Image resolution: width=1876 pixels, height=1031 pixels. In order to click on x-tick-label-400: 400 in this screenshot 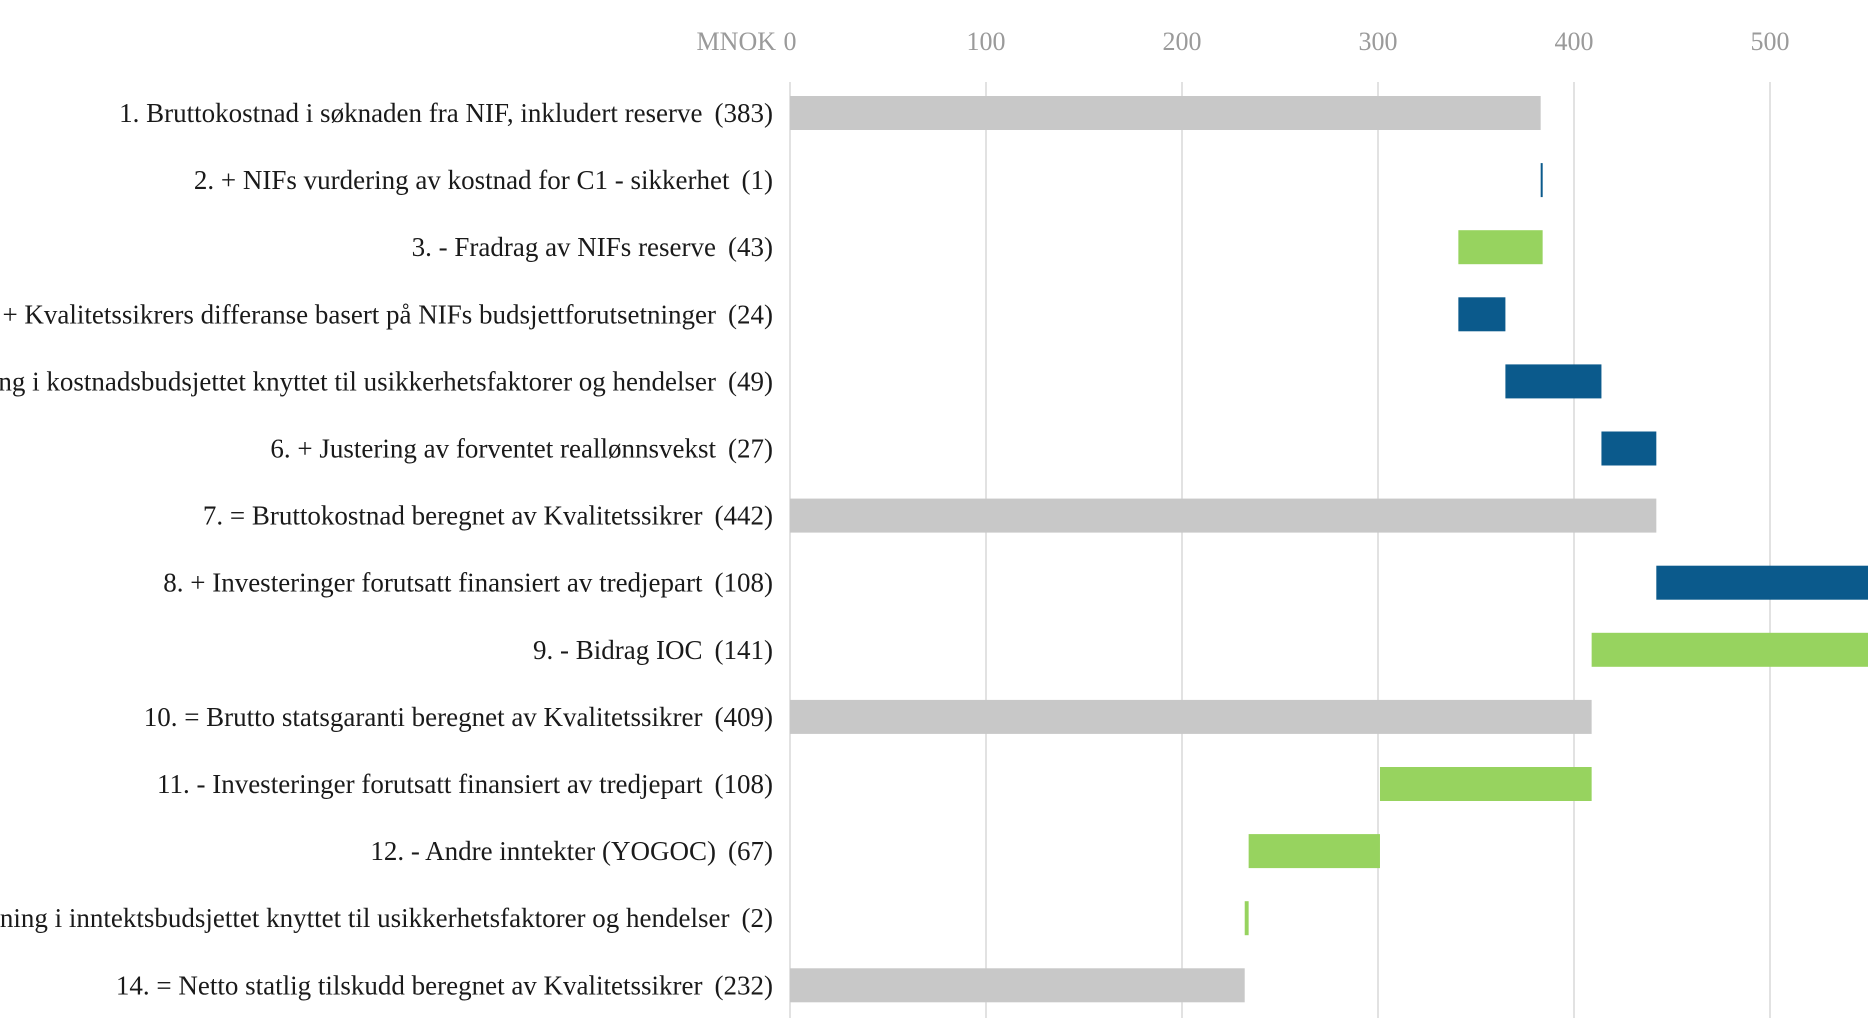, I will do `click(1574, 41)`.